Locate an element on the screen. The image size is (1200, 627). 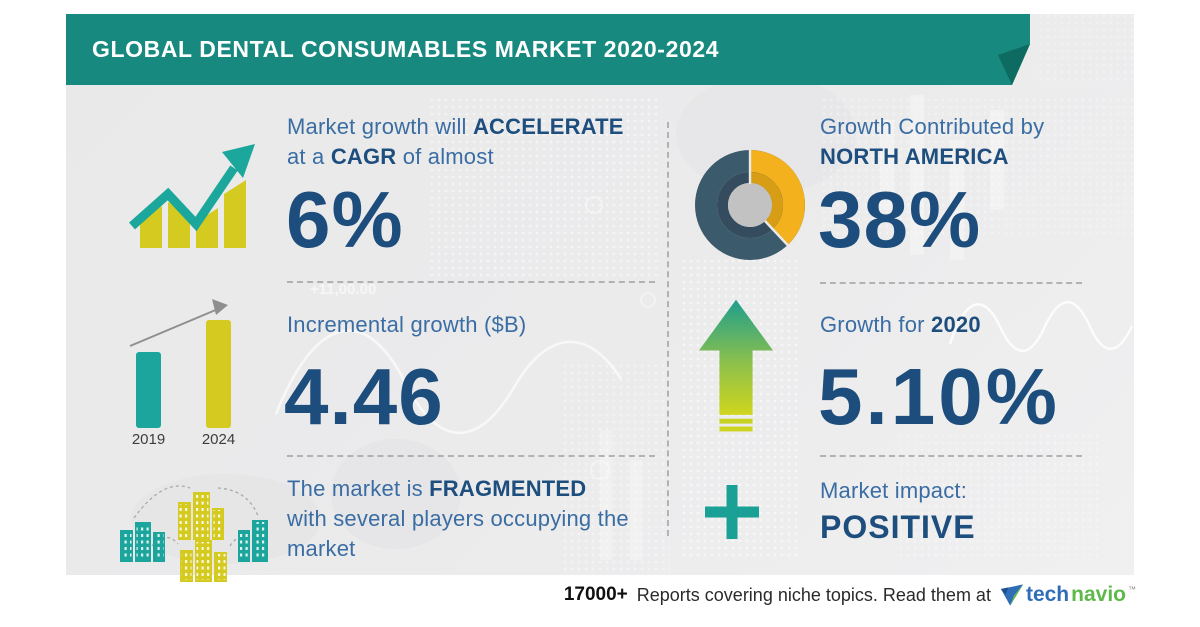
fragmented-line2: with several players occupying the is located at coordinates (458, 518).